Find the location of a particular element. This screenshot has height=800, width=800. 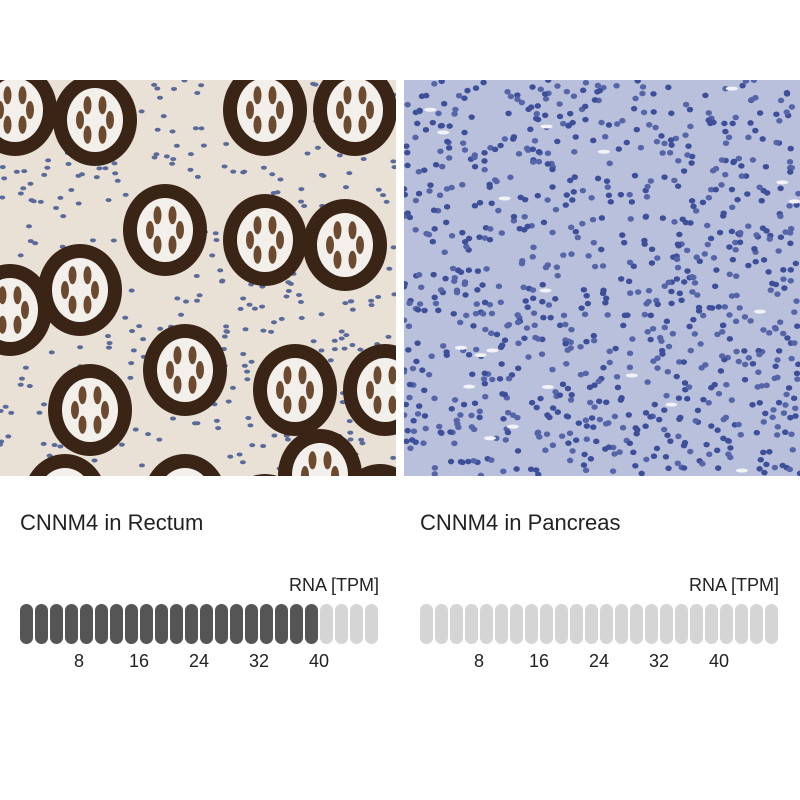

rna-bar-rectum is located at coordinates (199, 624).